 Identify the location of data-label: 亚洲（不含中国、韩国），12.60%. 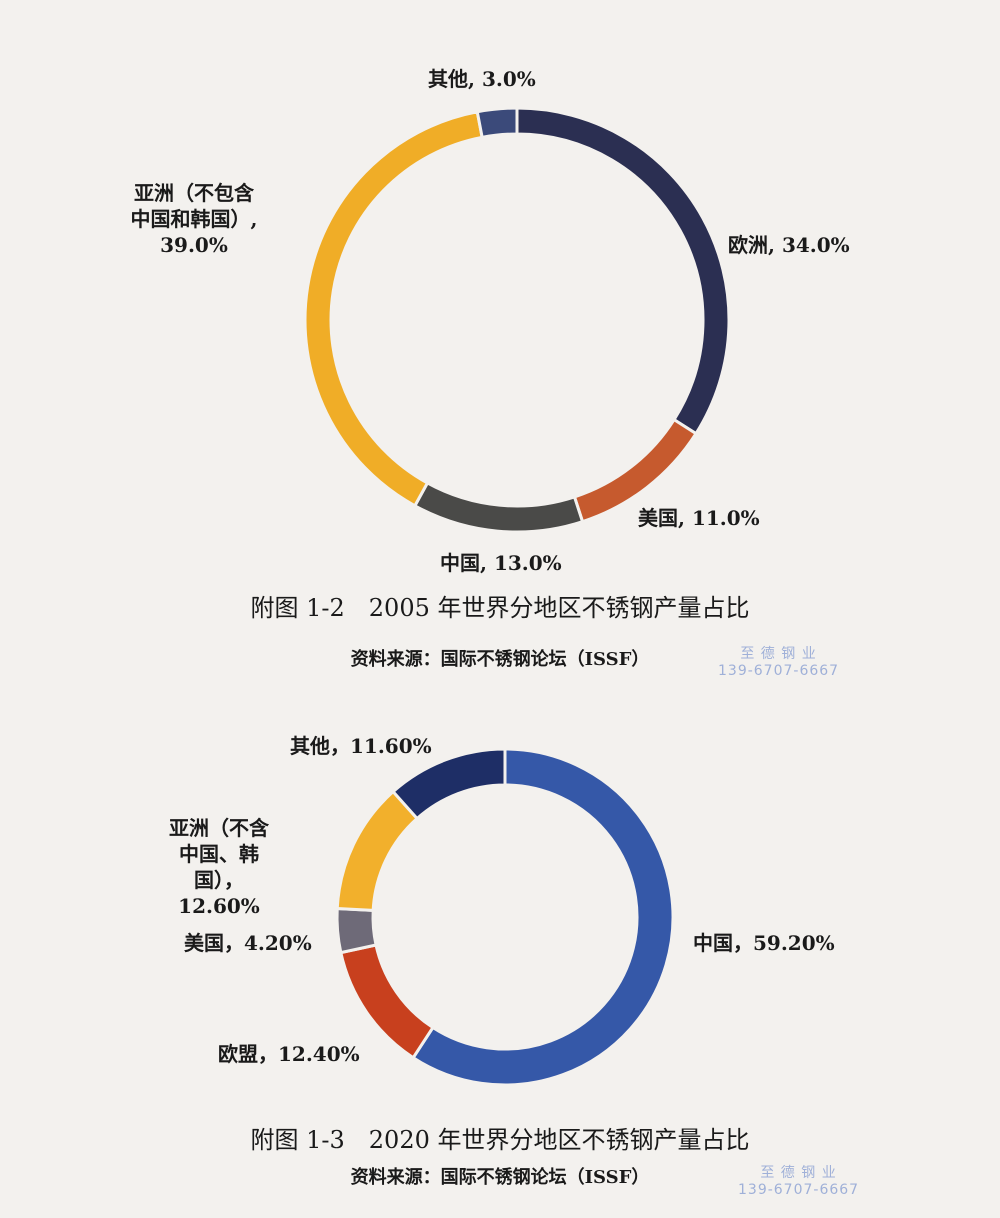
(219, 867).